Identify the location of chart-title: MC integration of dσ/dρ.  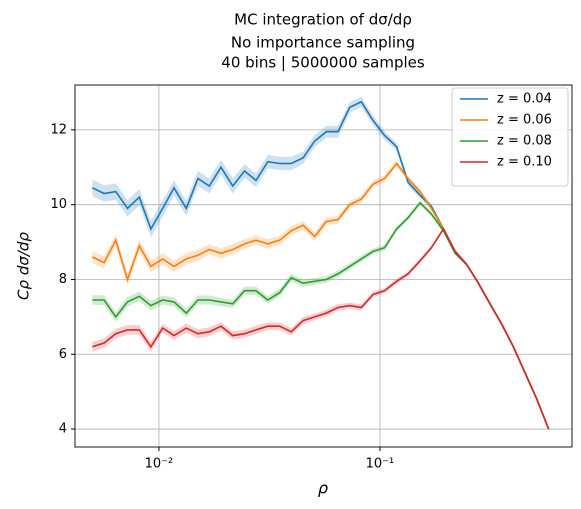
(323, 20).